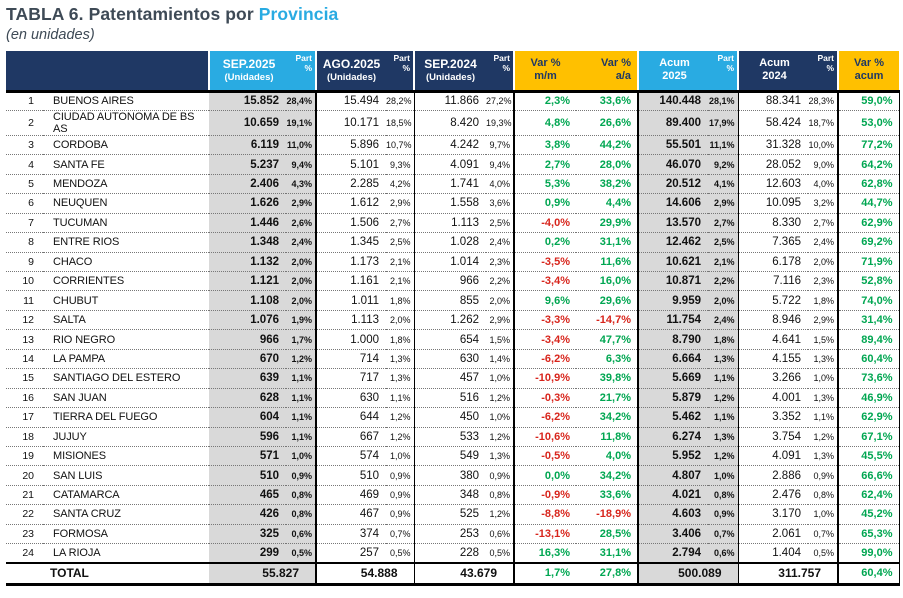  I want to click on cell-sep2025-part: 2,0%, so click(301, 262).